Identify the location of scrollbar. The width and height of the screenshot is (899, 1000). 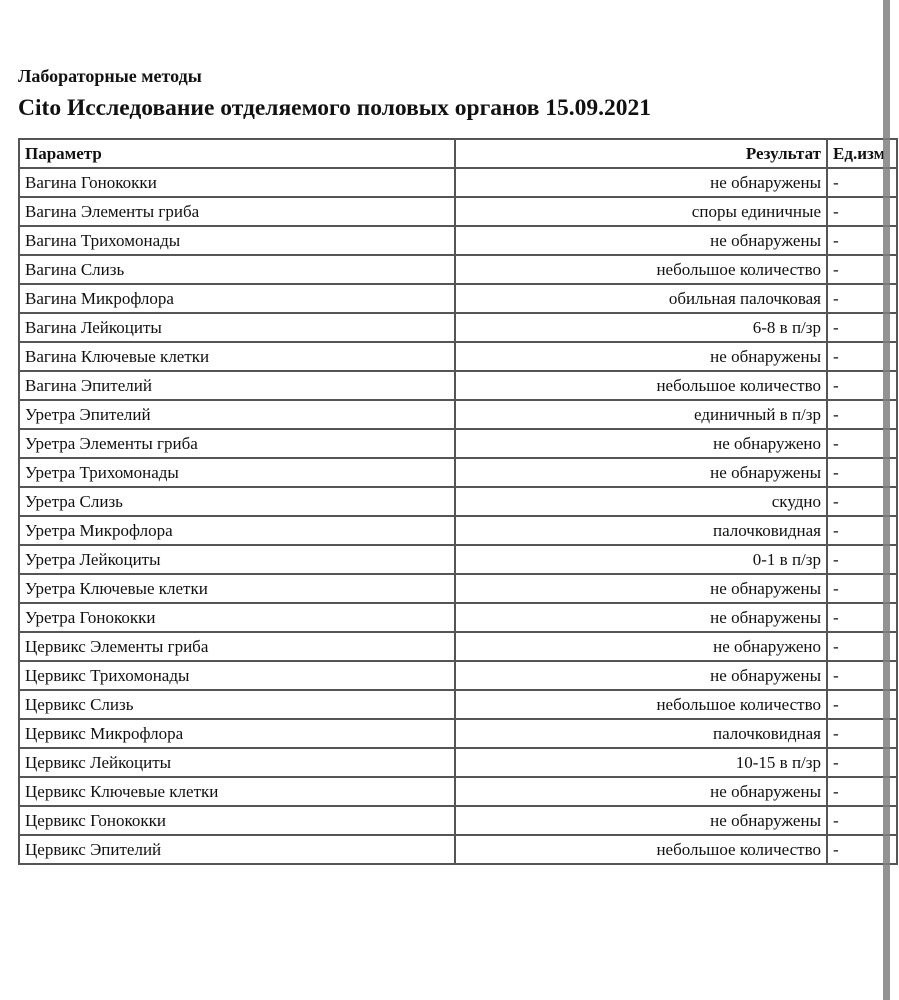
(886, 500).